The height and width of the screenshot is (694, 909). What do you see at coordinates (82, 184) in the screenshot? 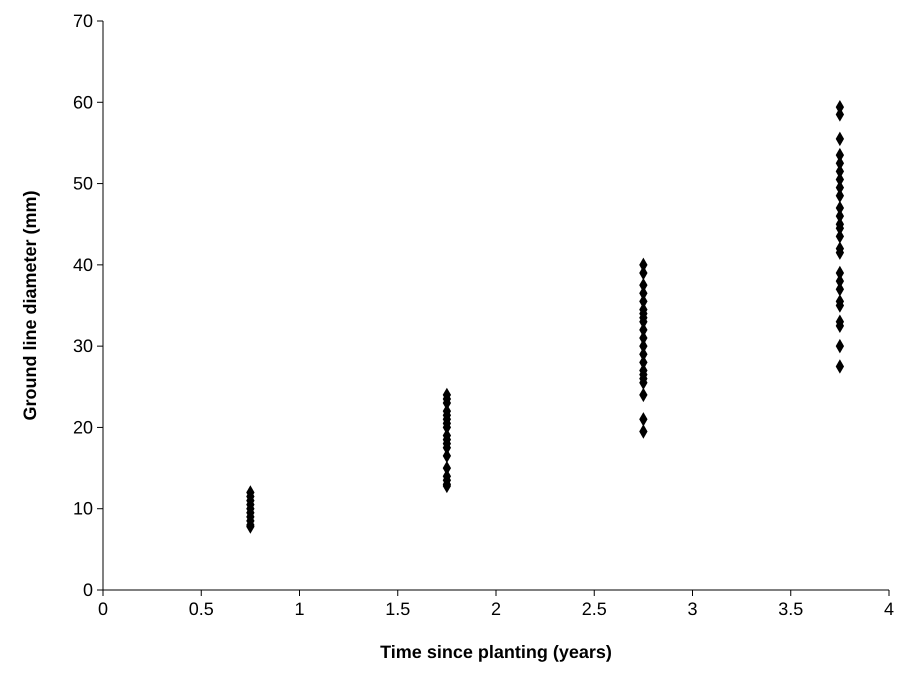
I see `y-tick-label: 50` at bounding box center [82, 184].